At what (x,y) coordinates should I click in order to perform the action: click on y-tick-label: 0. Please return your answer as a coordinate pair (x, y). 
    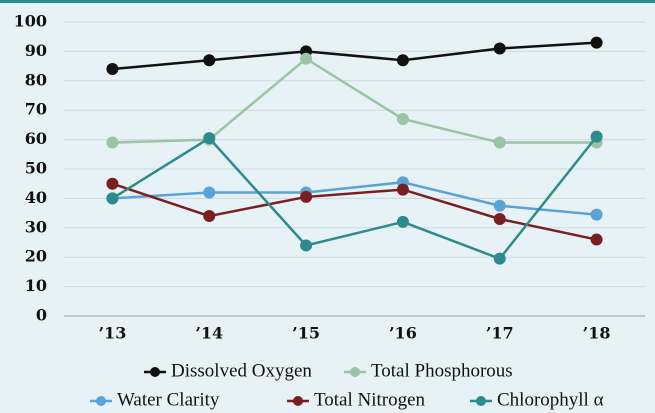
    Looking at the image, I should click on (41, 315).